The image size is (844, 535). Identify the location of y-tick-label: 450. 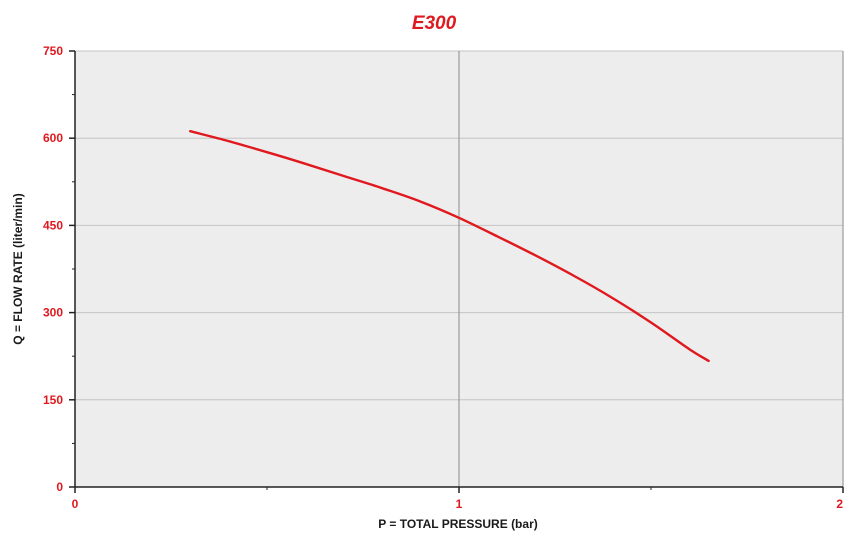
(53, 225).